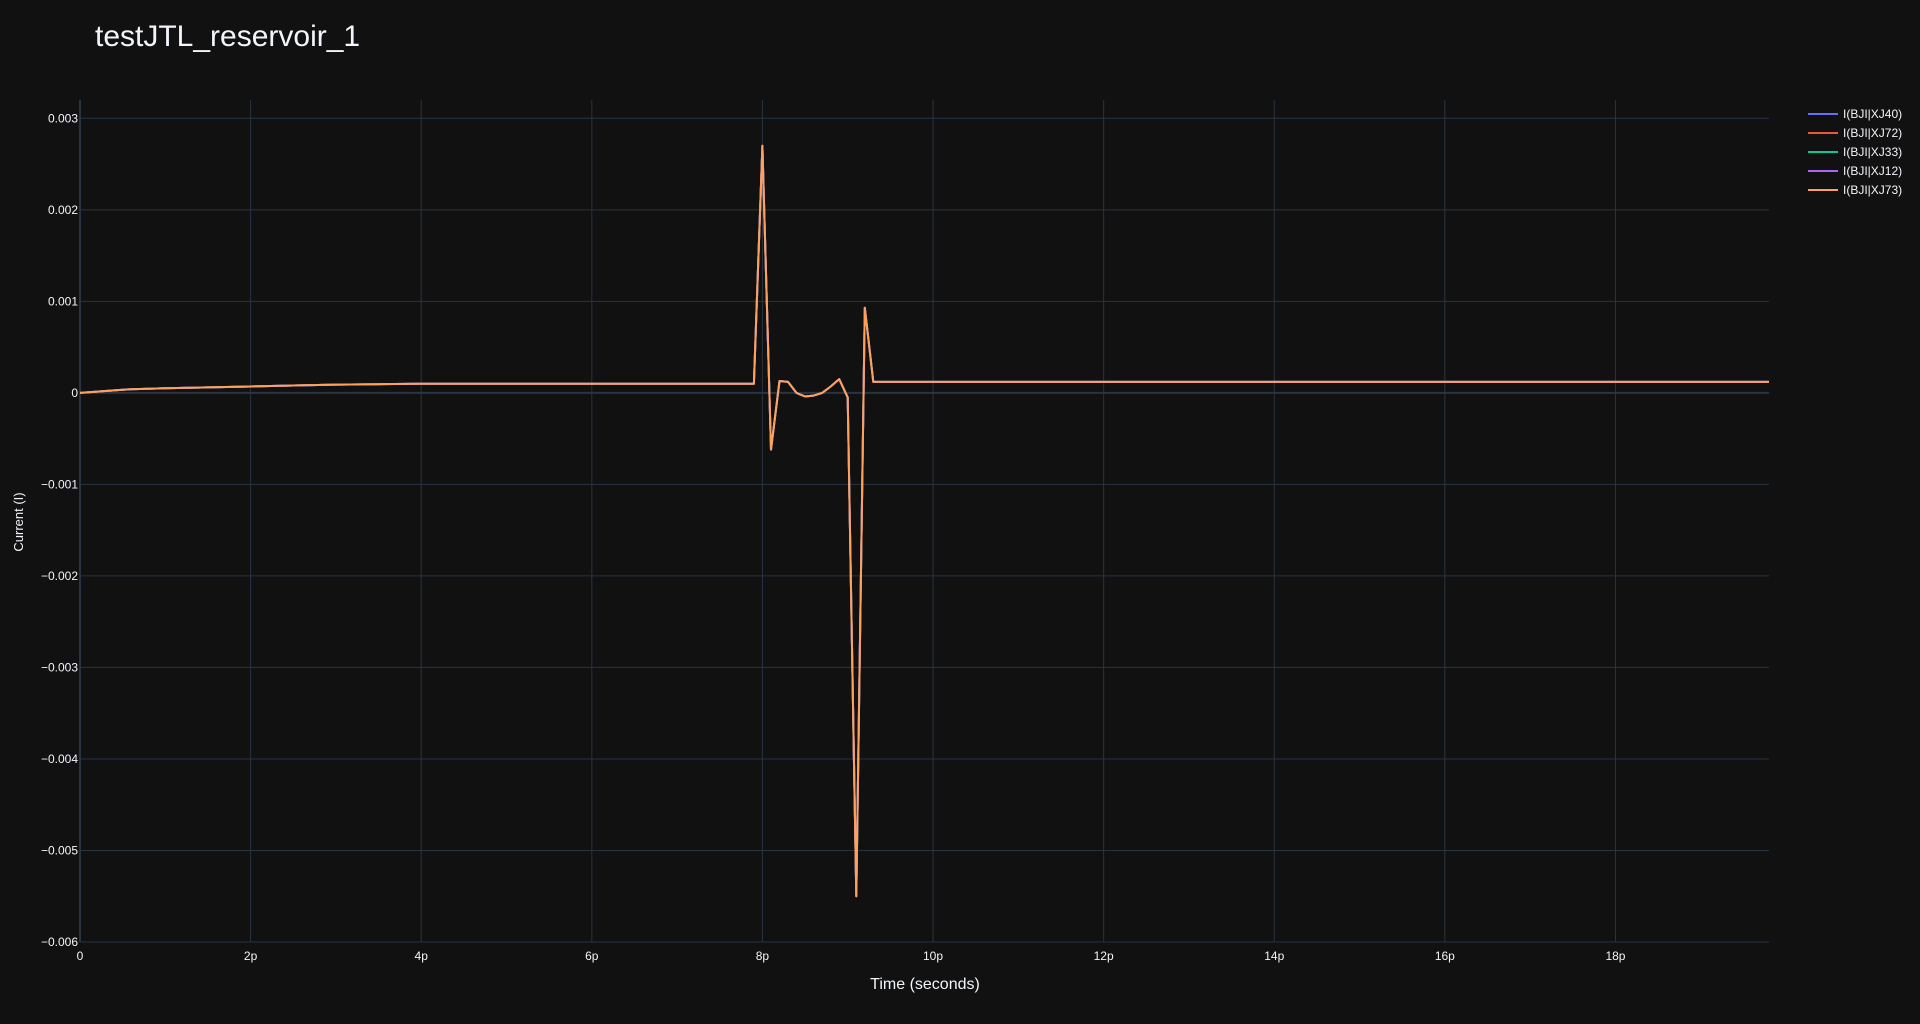  I want to click on y-tick-label: −0.003, so click(59, 667).